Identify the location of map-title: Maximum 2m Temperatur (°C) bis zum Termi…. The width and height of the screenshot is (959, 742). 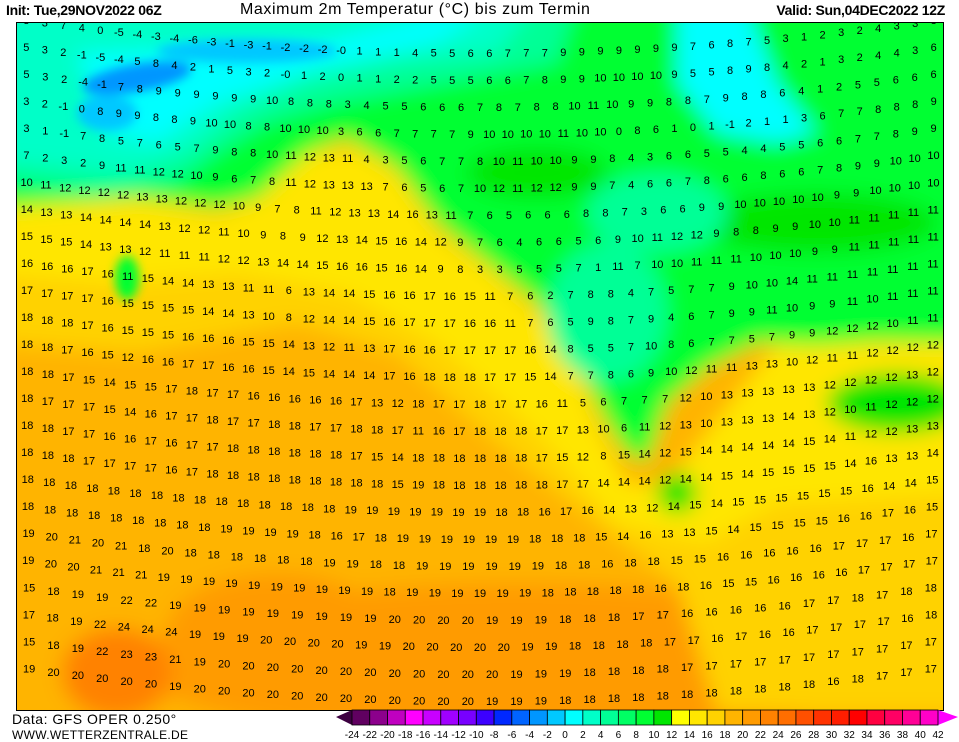
(415, 9).